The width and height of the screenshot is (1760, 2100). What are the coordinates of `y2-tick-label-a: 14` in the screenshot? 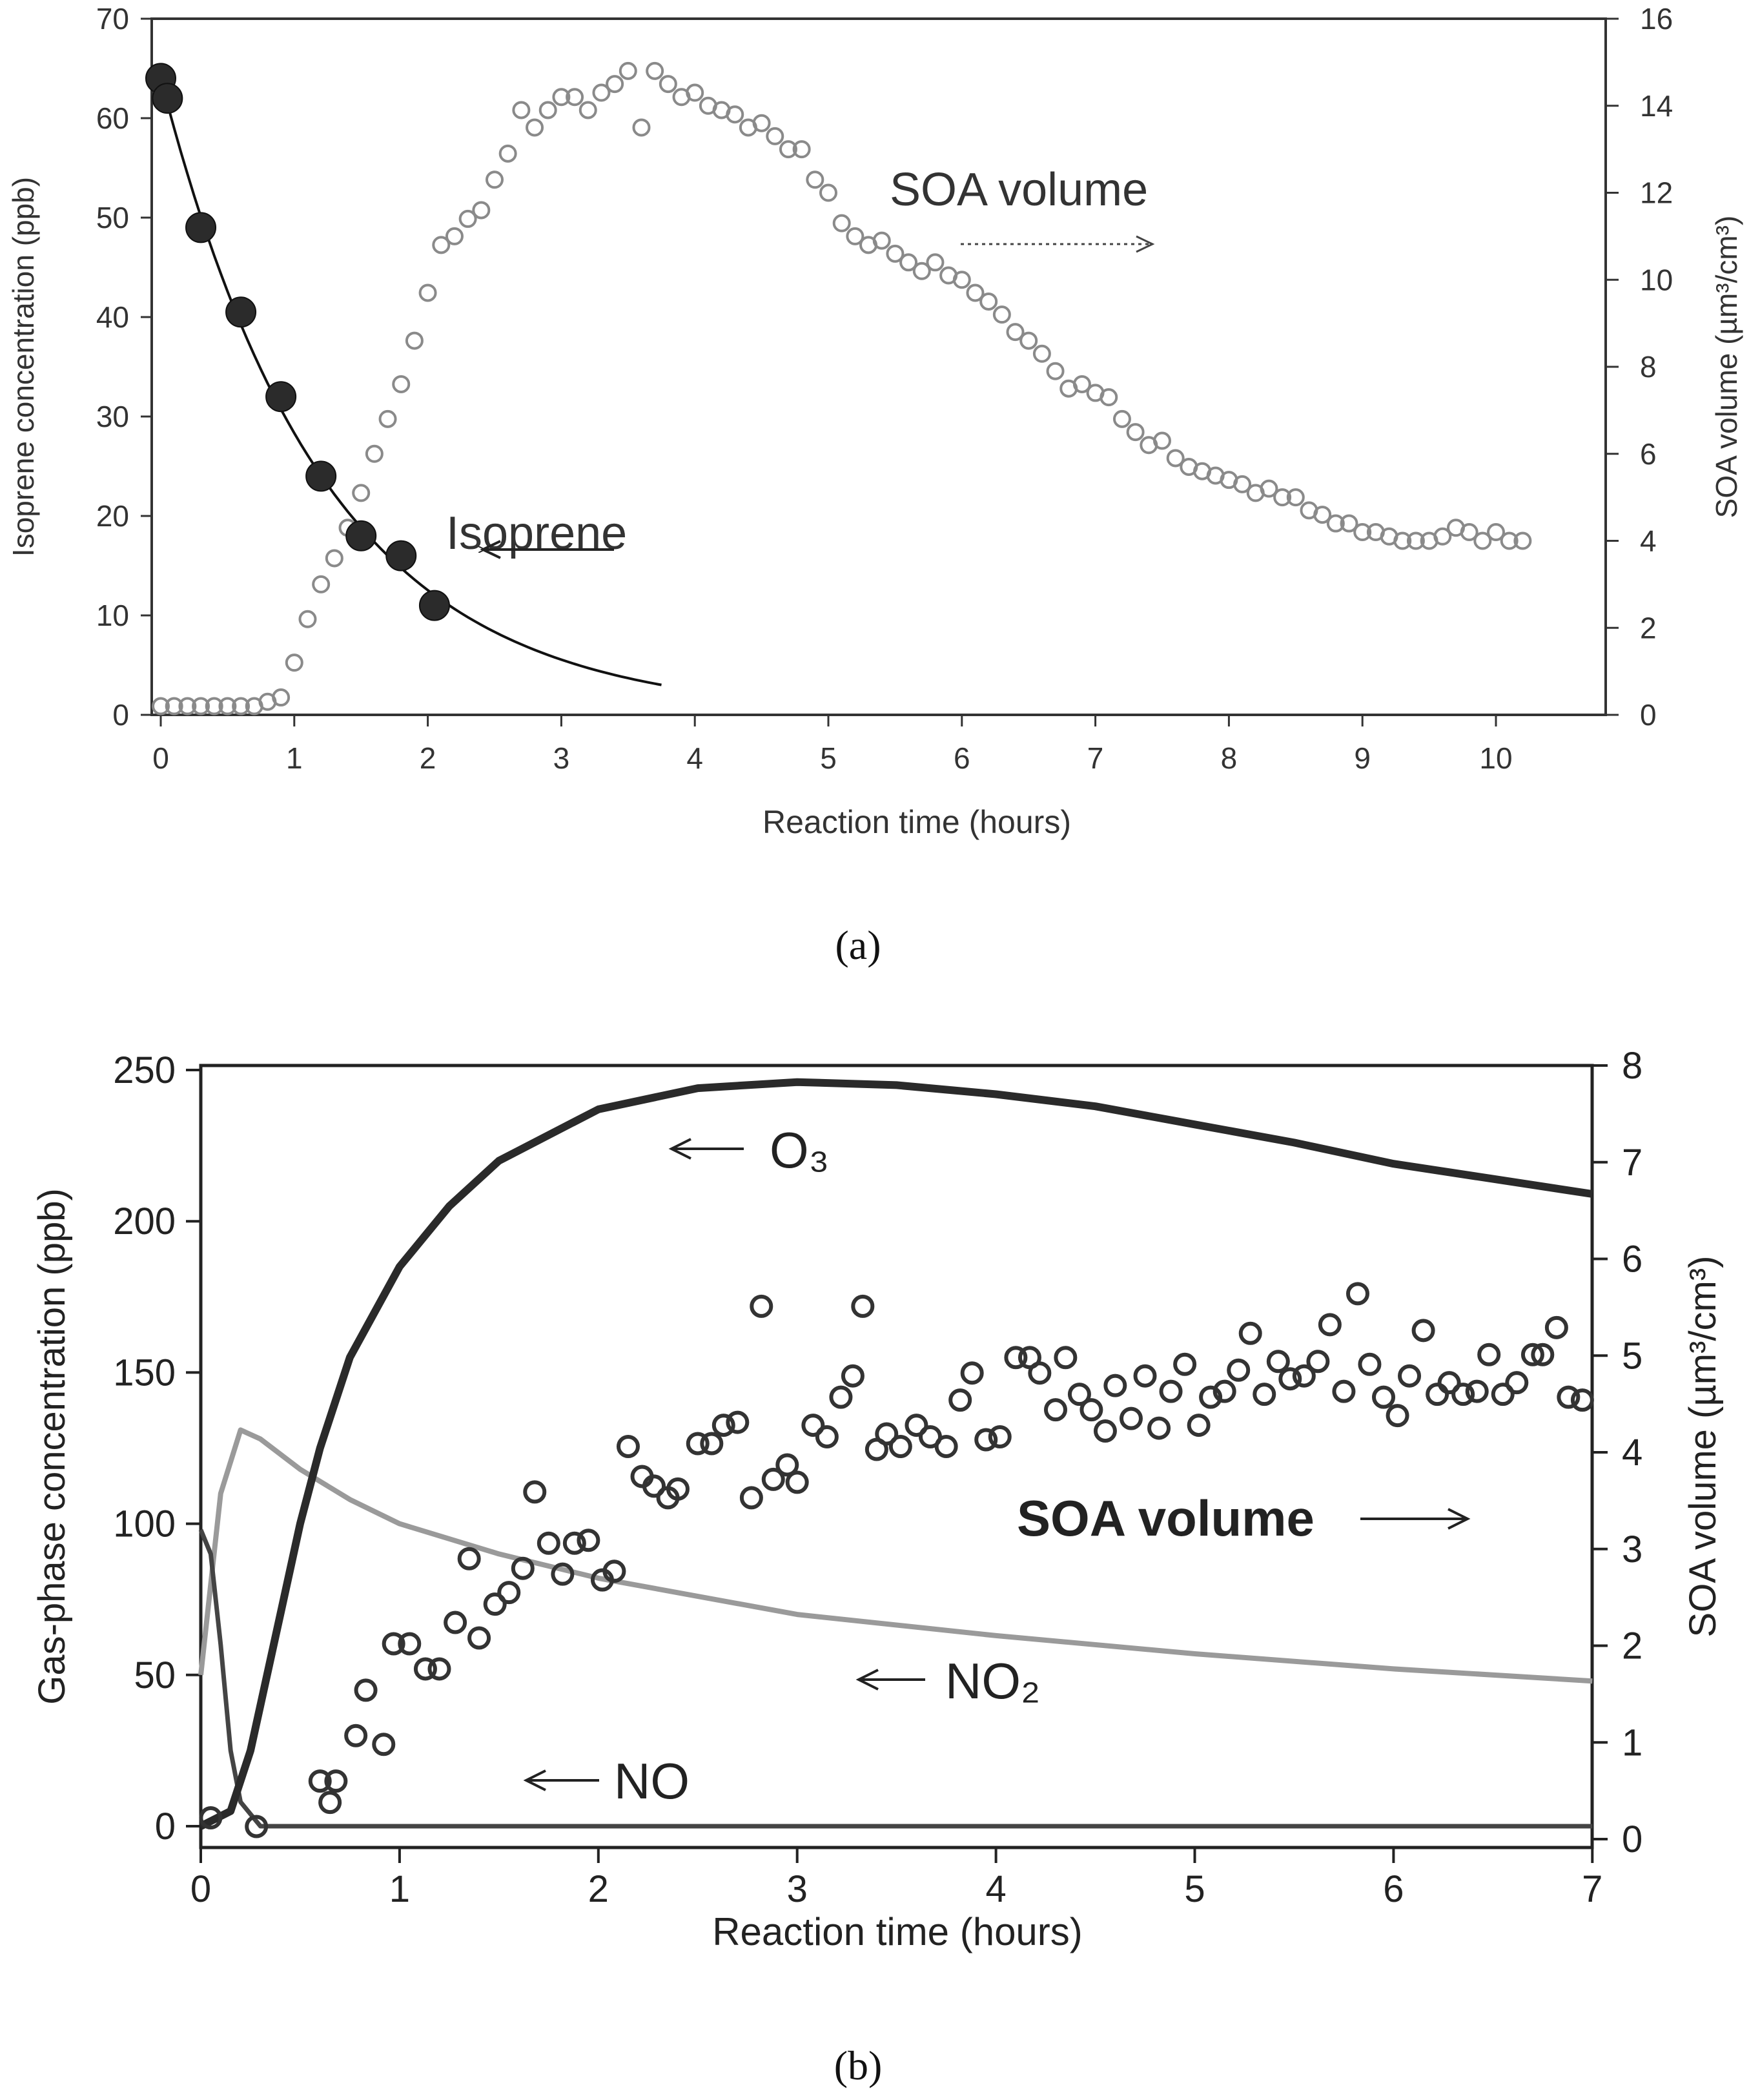 It's located at (1656, 106).